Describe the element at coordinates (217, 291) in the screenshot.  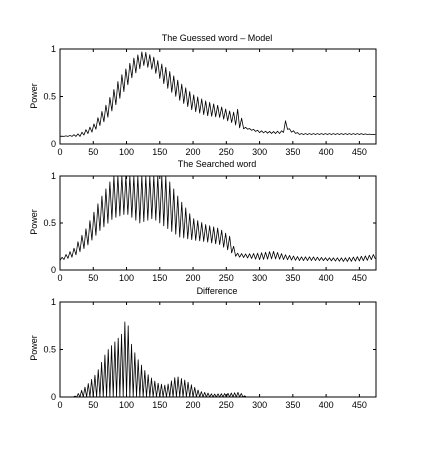
I see `panel-title: Difference` at that location.